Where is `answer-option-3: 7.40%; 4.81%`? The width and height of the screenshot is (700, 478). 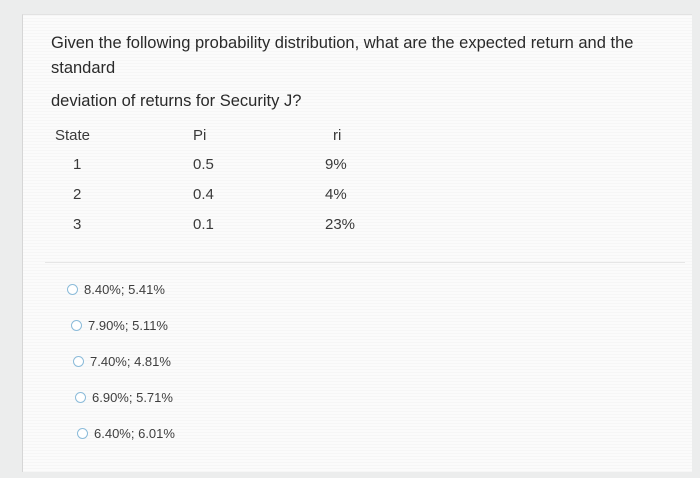 answer-option-3: 7.40%; 4.81% is located at coordinates (121, 361).